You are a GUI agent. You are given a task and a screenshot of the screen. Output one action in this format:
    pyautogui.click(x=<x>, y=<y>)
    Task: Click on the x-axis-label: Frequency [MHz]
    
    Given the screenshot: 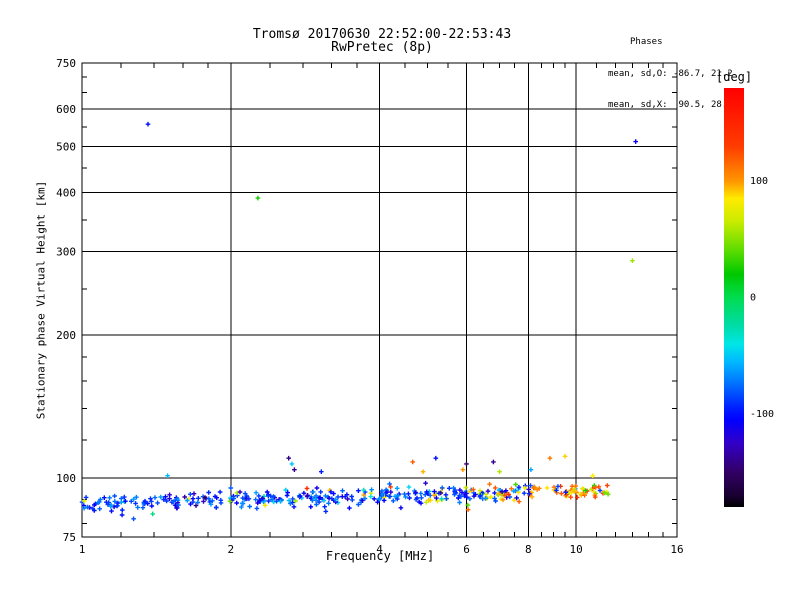 What is the action you would take?
    pyautogui.click(x=380, y=556)
    